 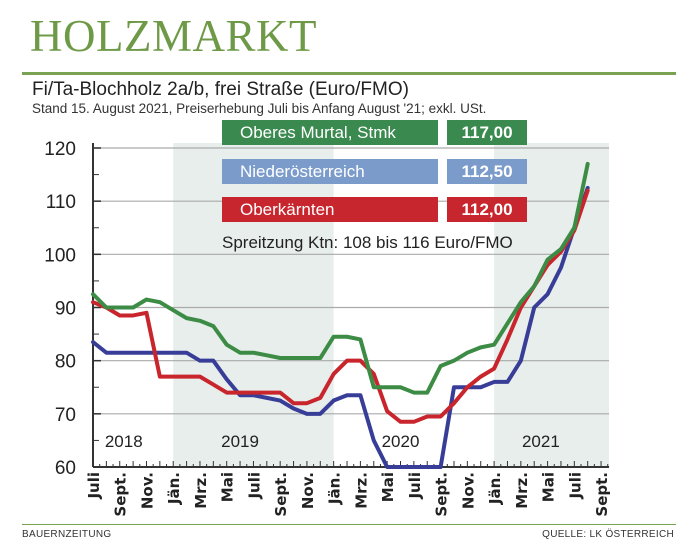 What do you see at coordinates (349, 73) in the screenshot?
I see `title-divider` at bounding box center [349, 73].